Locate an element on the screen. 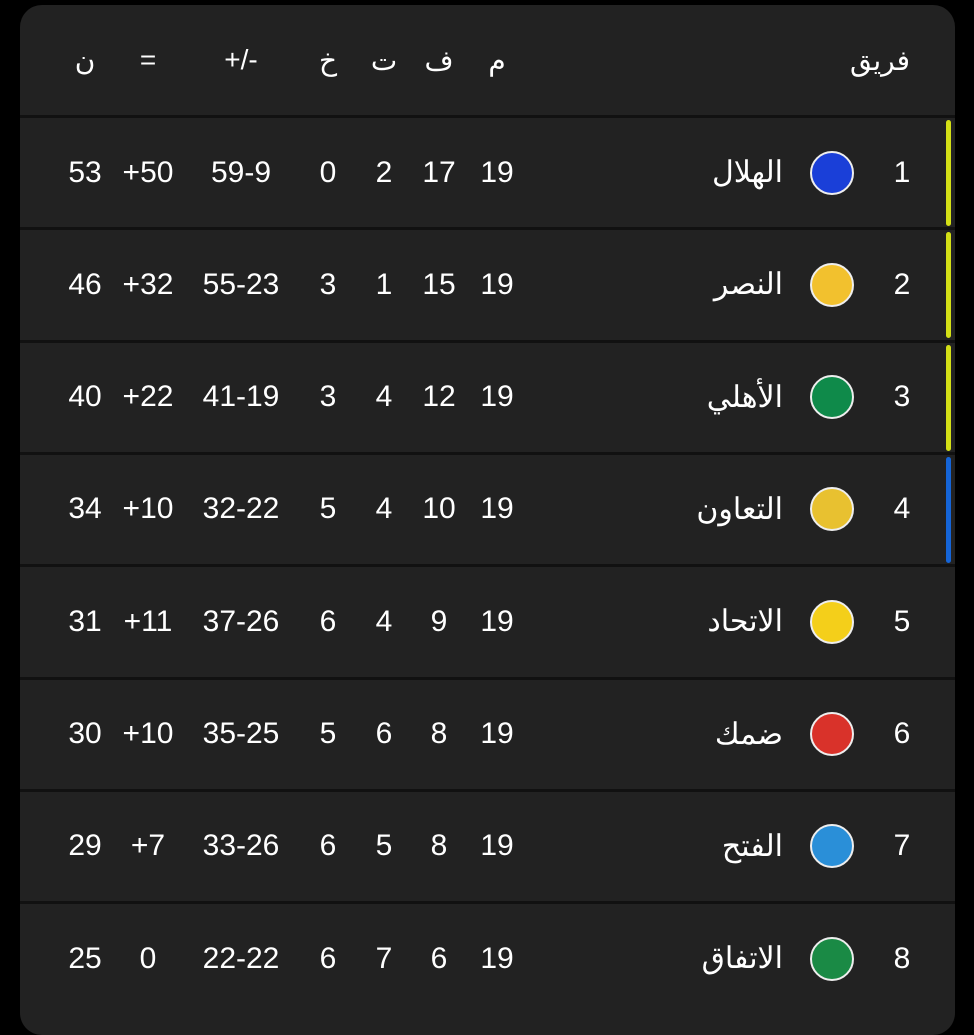  points-cell: 40 is located at coordinates (85, 397).